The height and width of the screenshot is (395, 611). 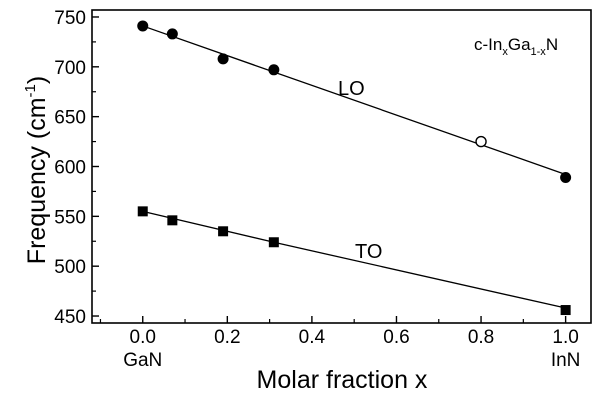 What do you see at coordinates (143, 337) in the screenshot?
I see `x-tick-label: 0.0` at bounding box center [143, 337].